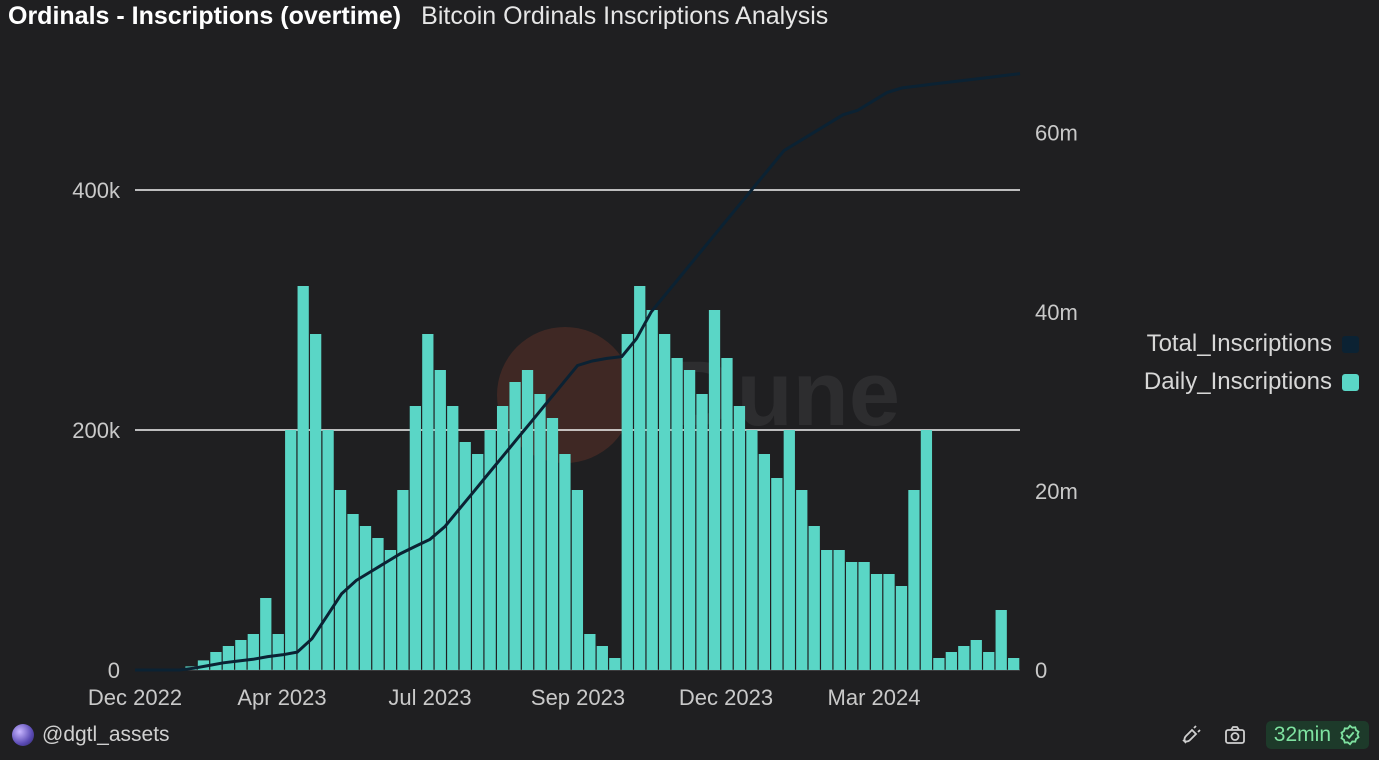 The width and height of the screenshot is (1379, 760). What do you see at coordinates (23, 735) in the screenshot?
I see `avatar` at bounding box center [23, 735].